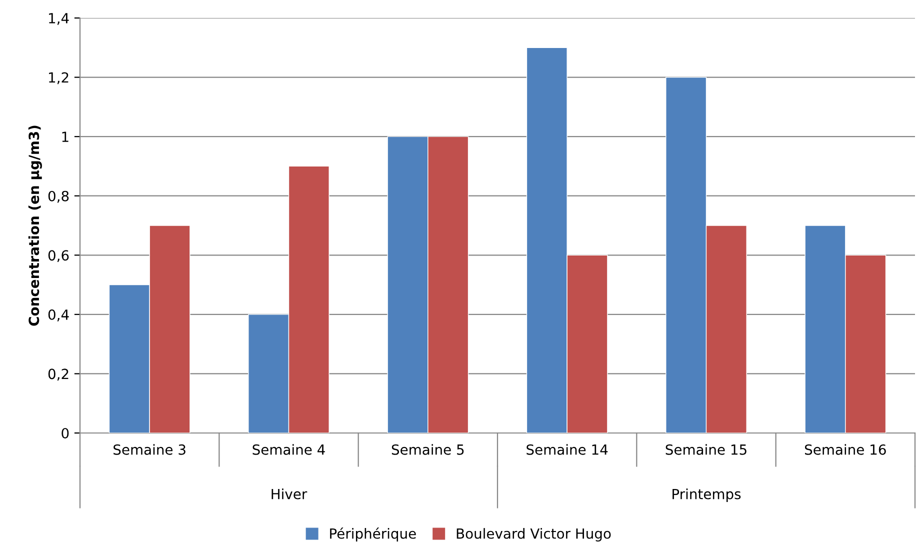 The width and height of the screenshot is (918, 554). I want to click on y-tick-label: 0,2, so click(58, 374).